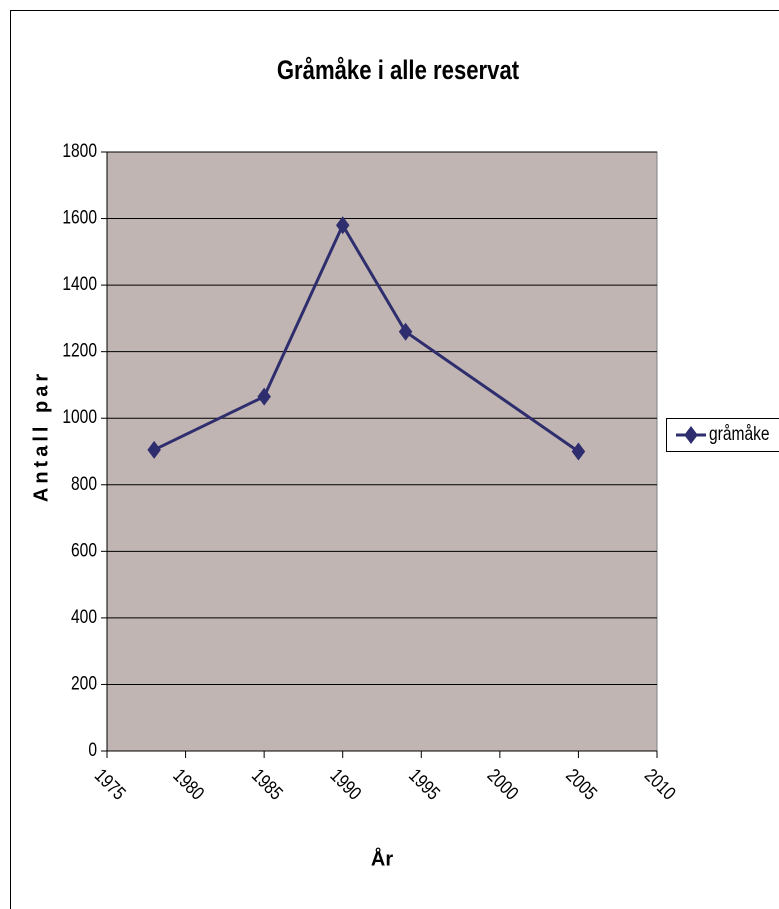 The image size is (779, 909). I want to click on y-tick-label: 800, so click(84, 483).